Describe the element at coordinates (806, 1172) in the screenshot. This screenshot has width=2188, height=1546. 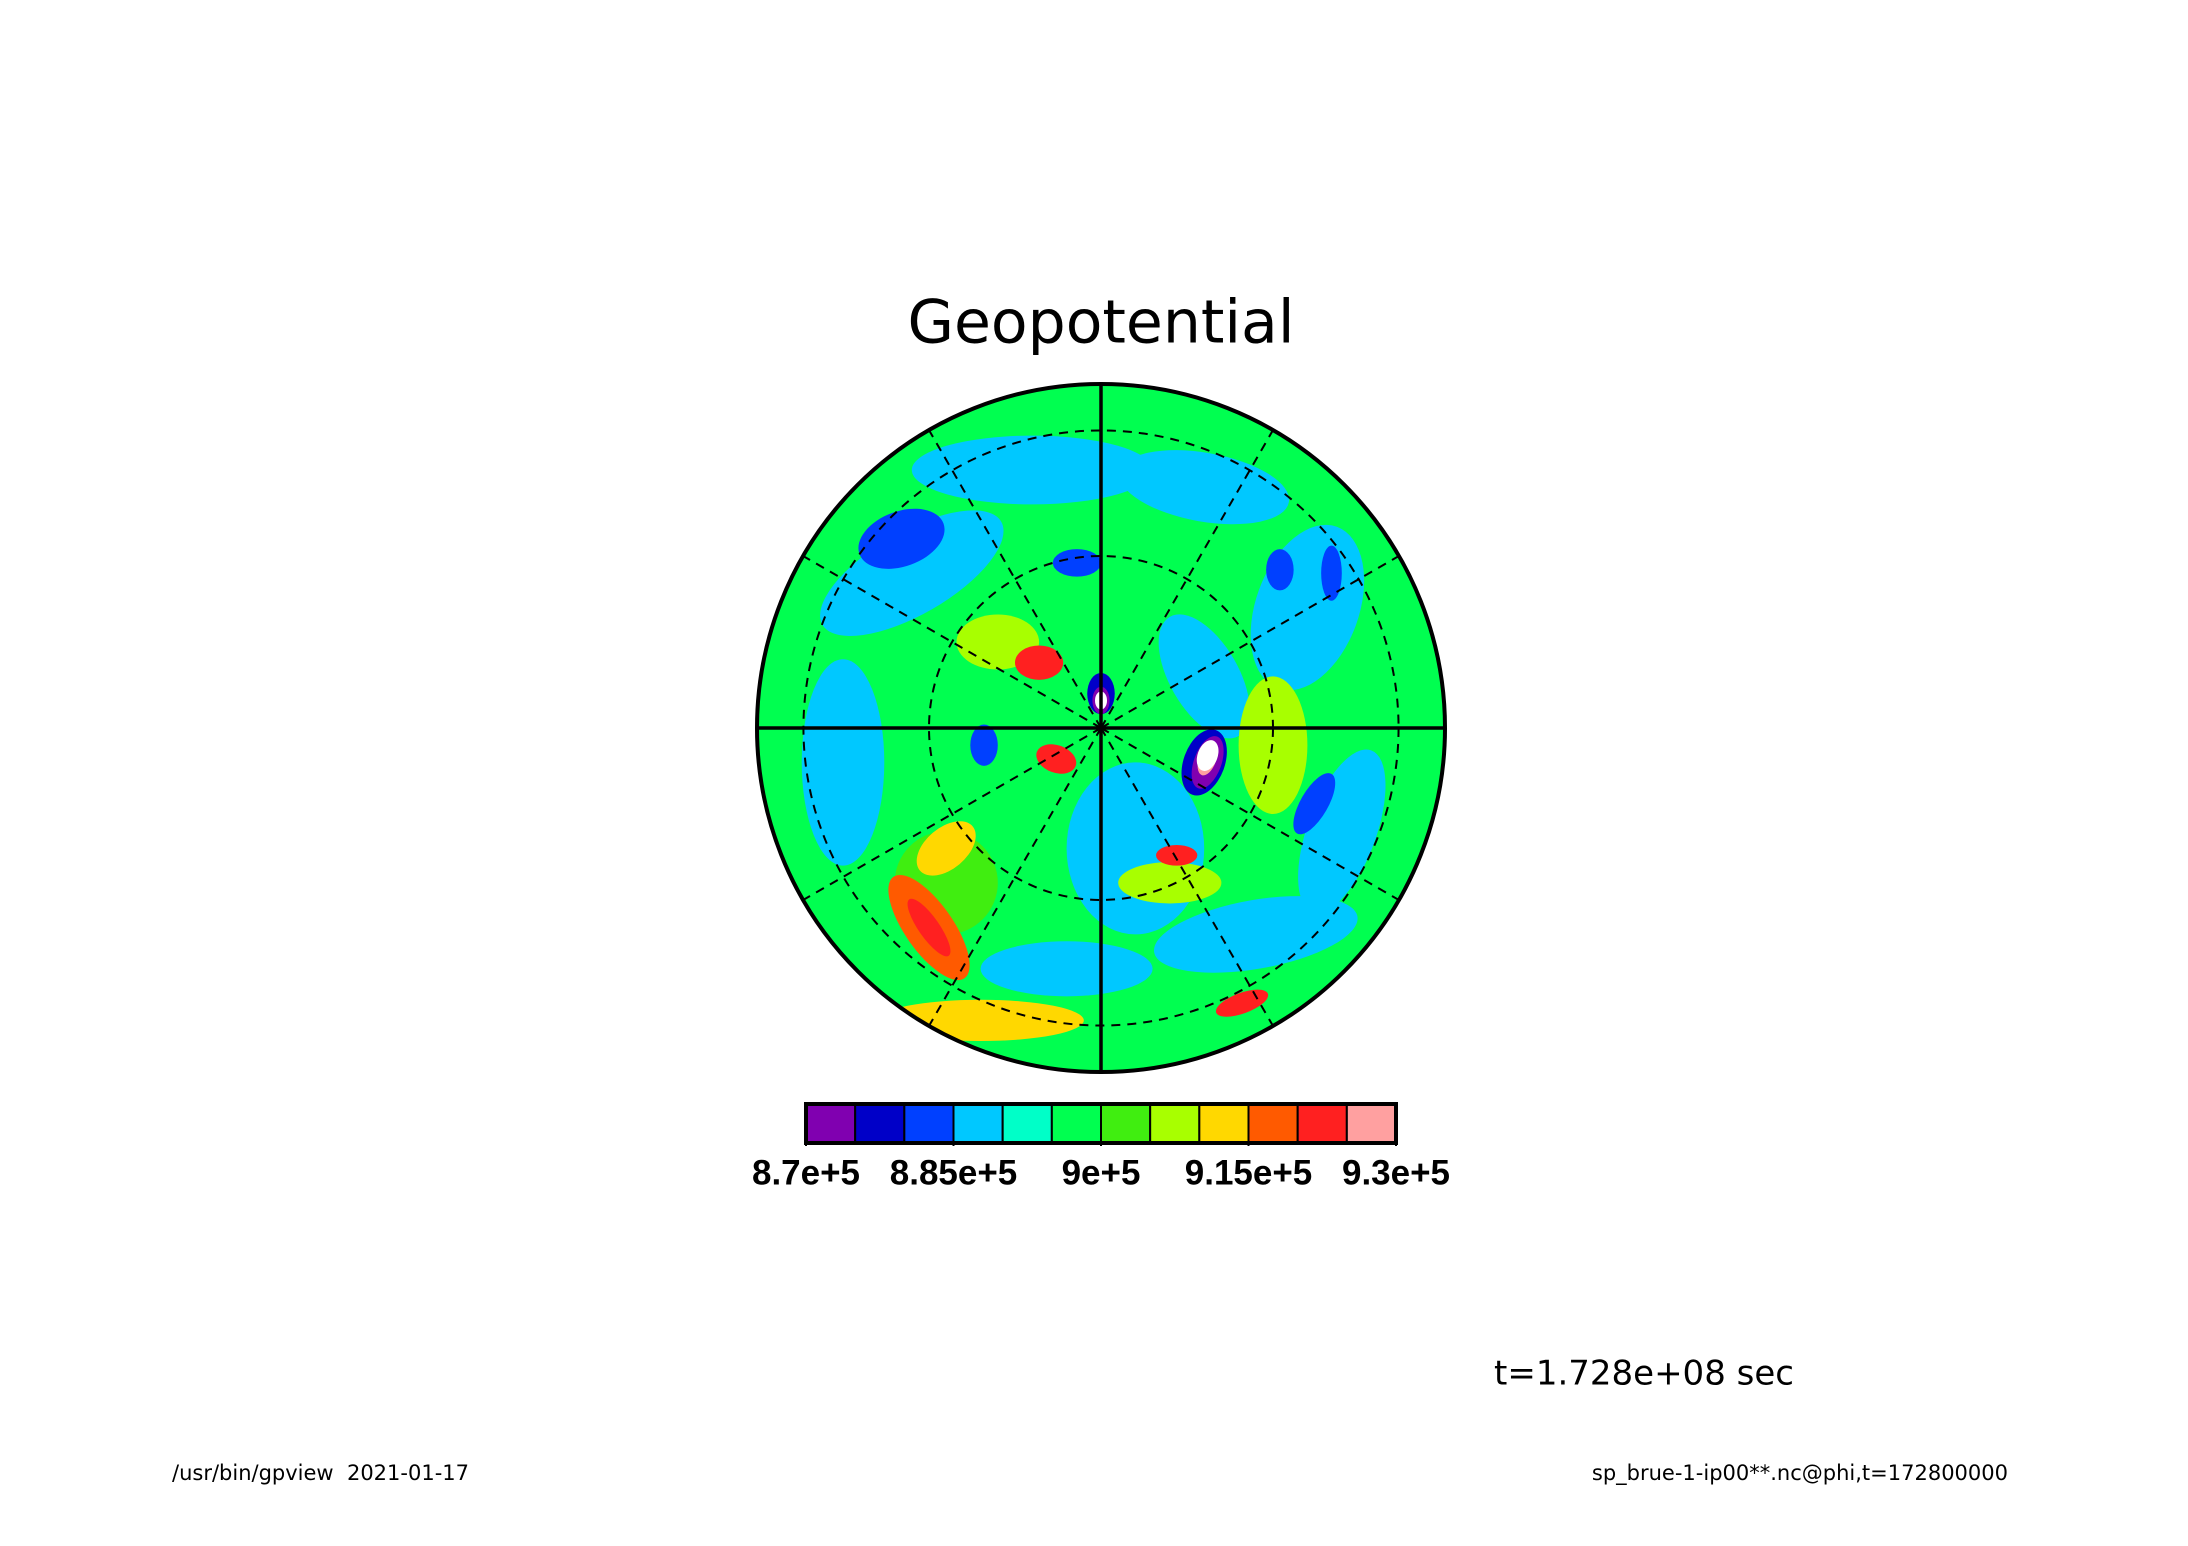
I see `colorbar-label: 8.7e+5` at that location.